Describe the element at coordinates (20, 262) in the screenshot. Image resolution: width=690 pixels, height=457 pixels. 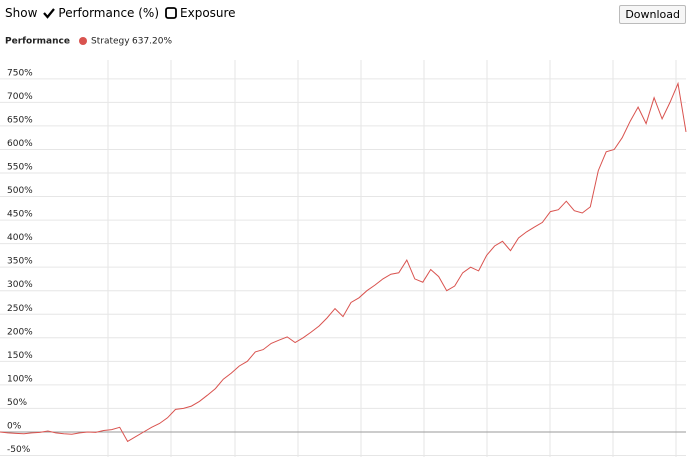
I see `y-tick-label: 350%` at that location.